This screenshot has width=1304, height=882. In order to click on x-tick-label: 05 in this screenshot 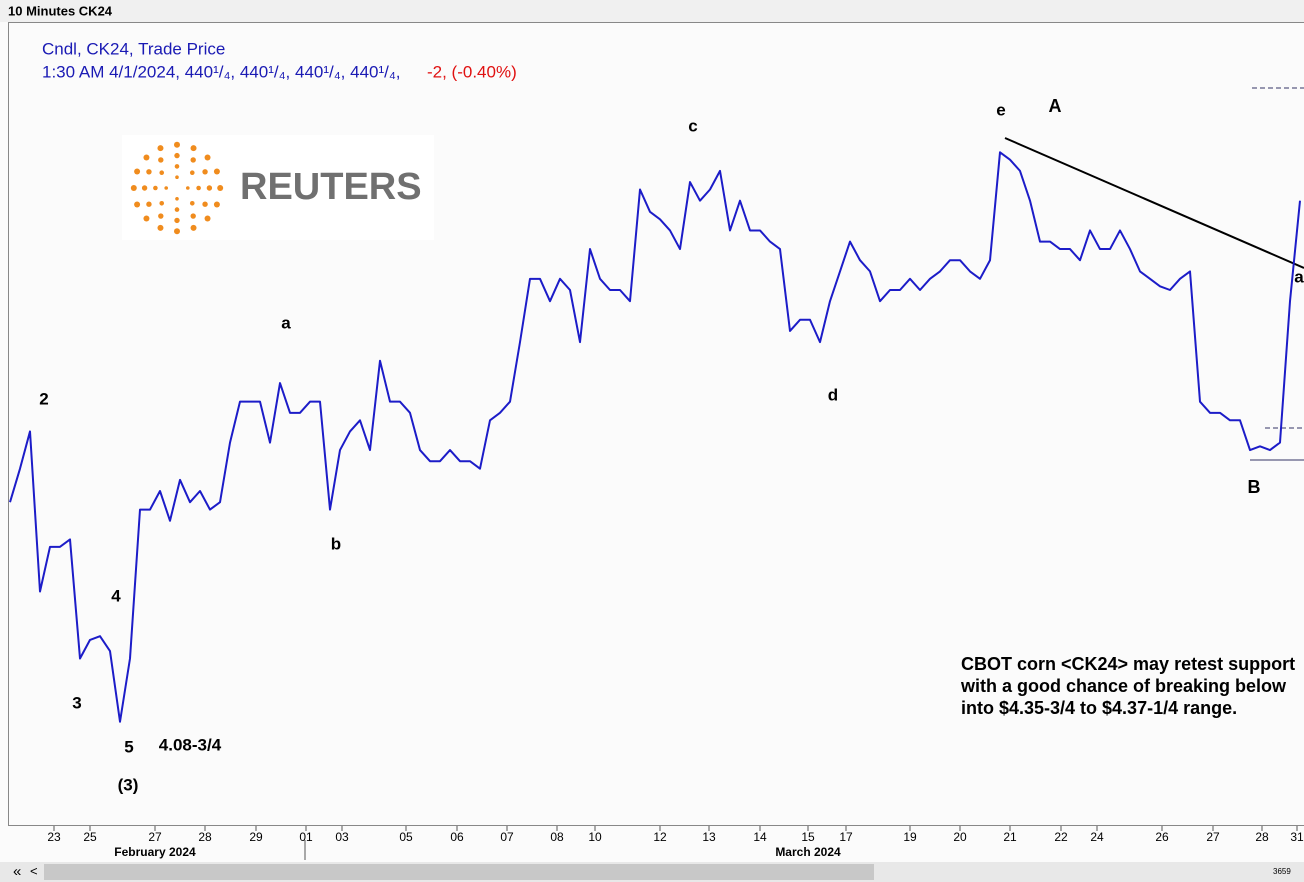, I will do `click(406, 837)`.